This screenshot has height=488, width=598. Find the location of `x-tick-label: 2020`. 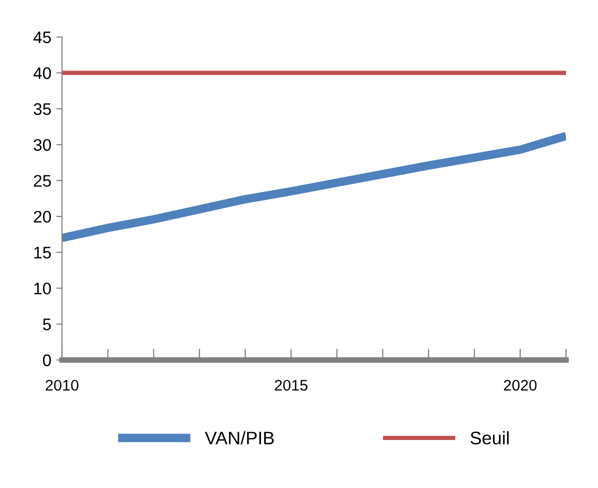

x-tick-label: 2020 is located at coordinates (520, 385).